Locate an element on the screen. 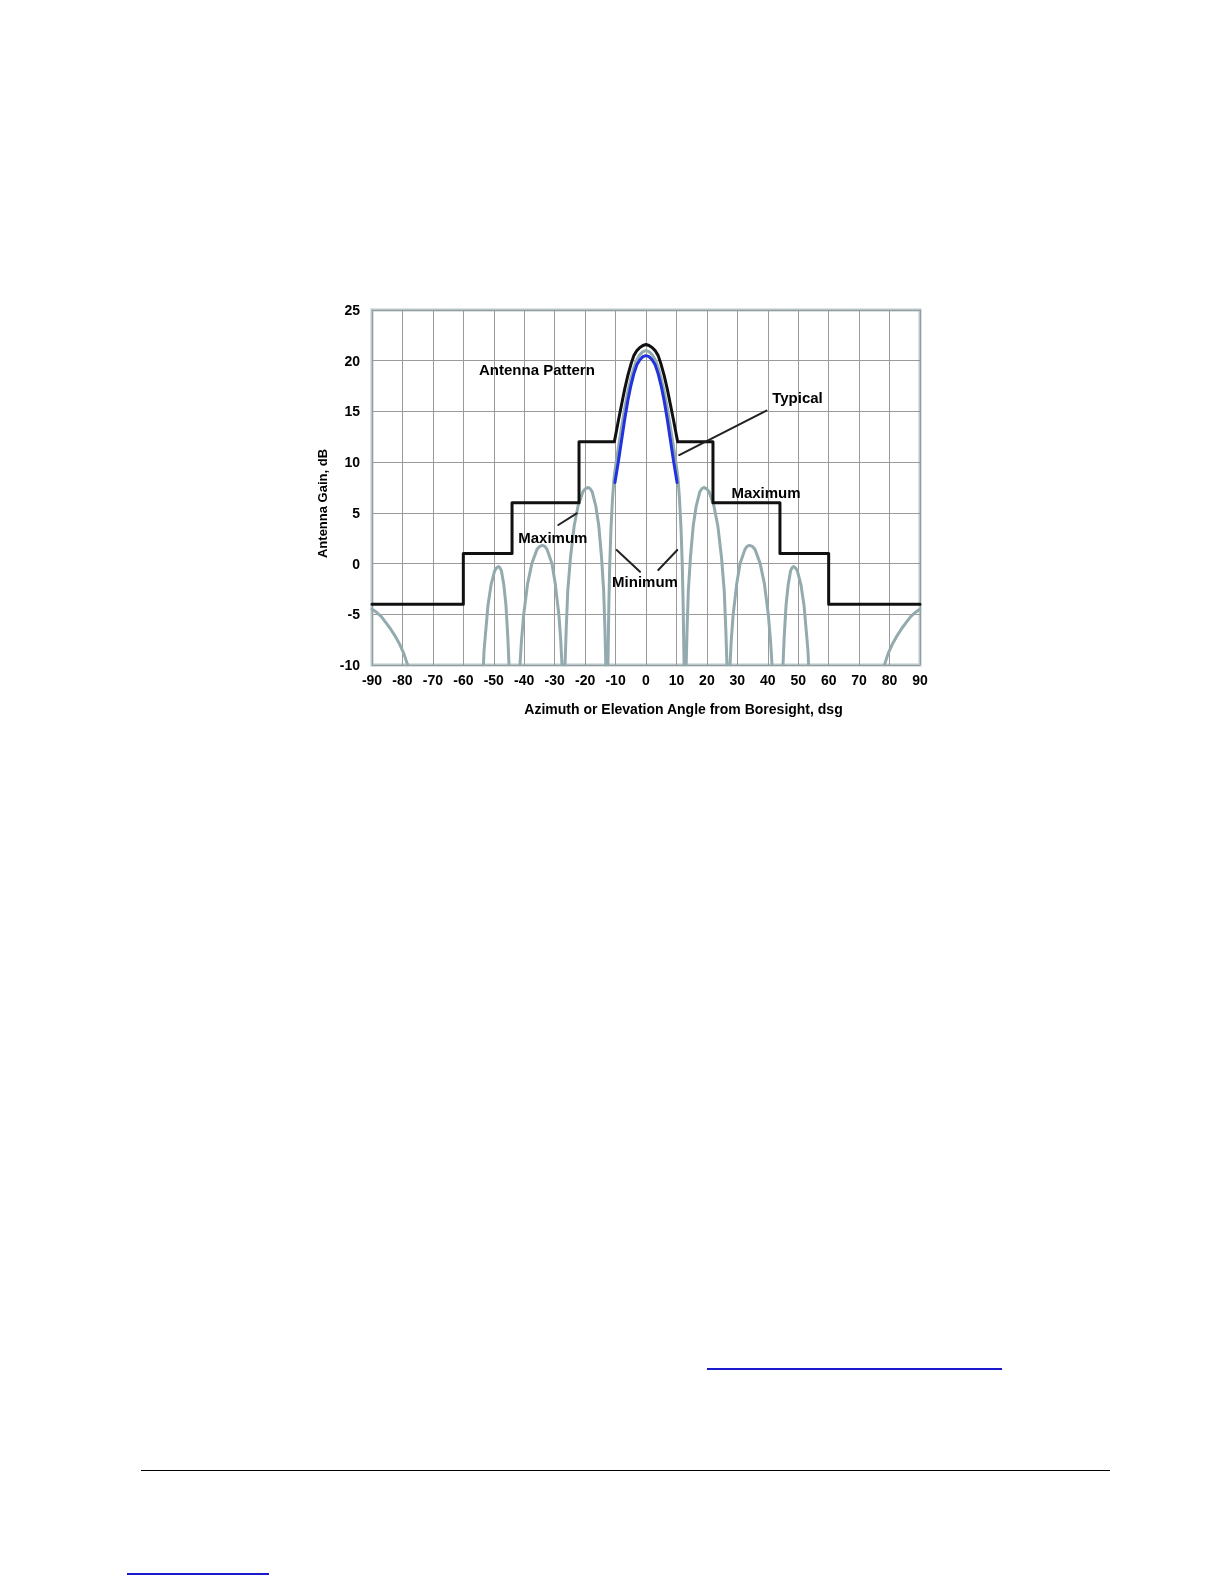 This screenshot has width=1225, height=1585. x-tick-label: -50 is located at coordinates (494, 680).